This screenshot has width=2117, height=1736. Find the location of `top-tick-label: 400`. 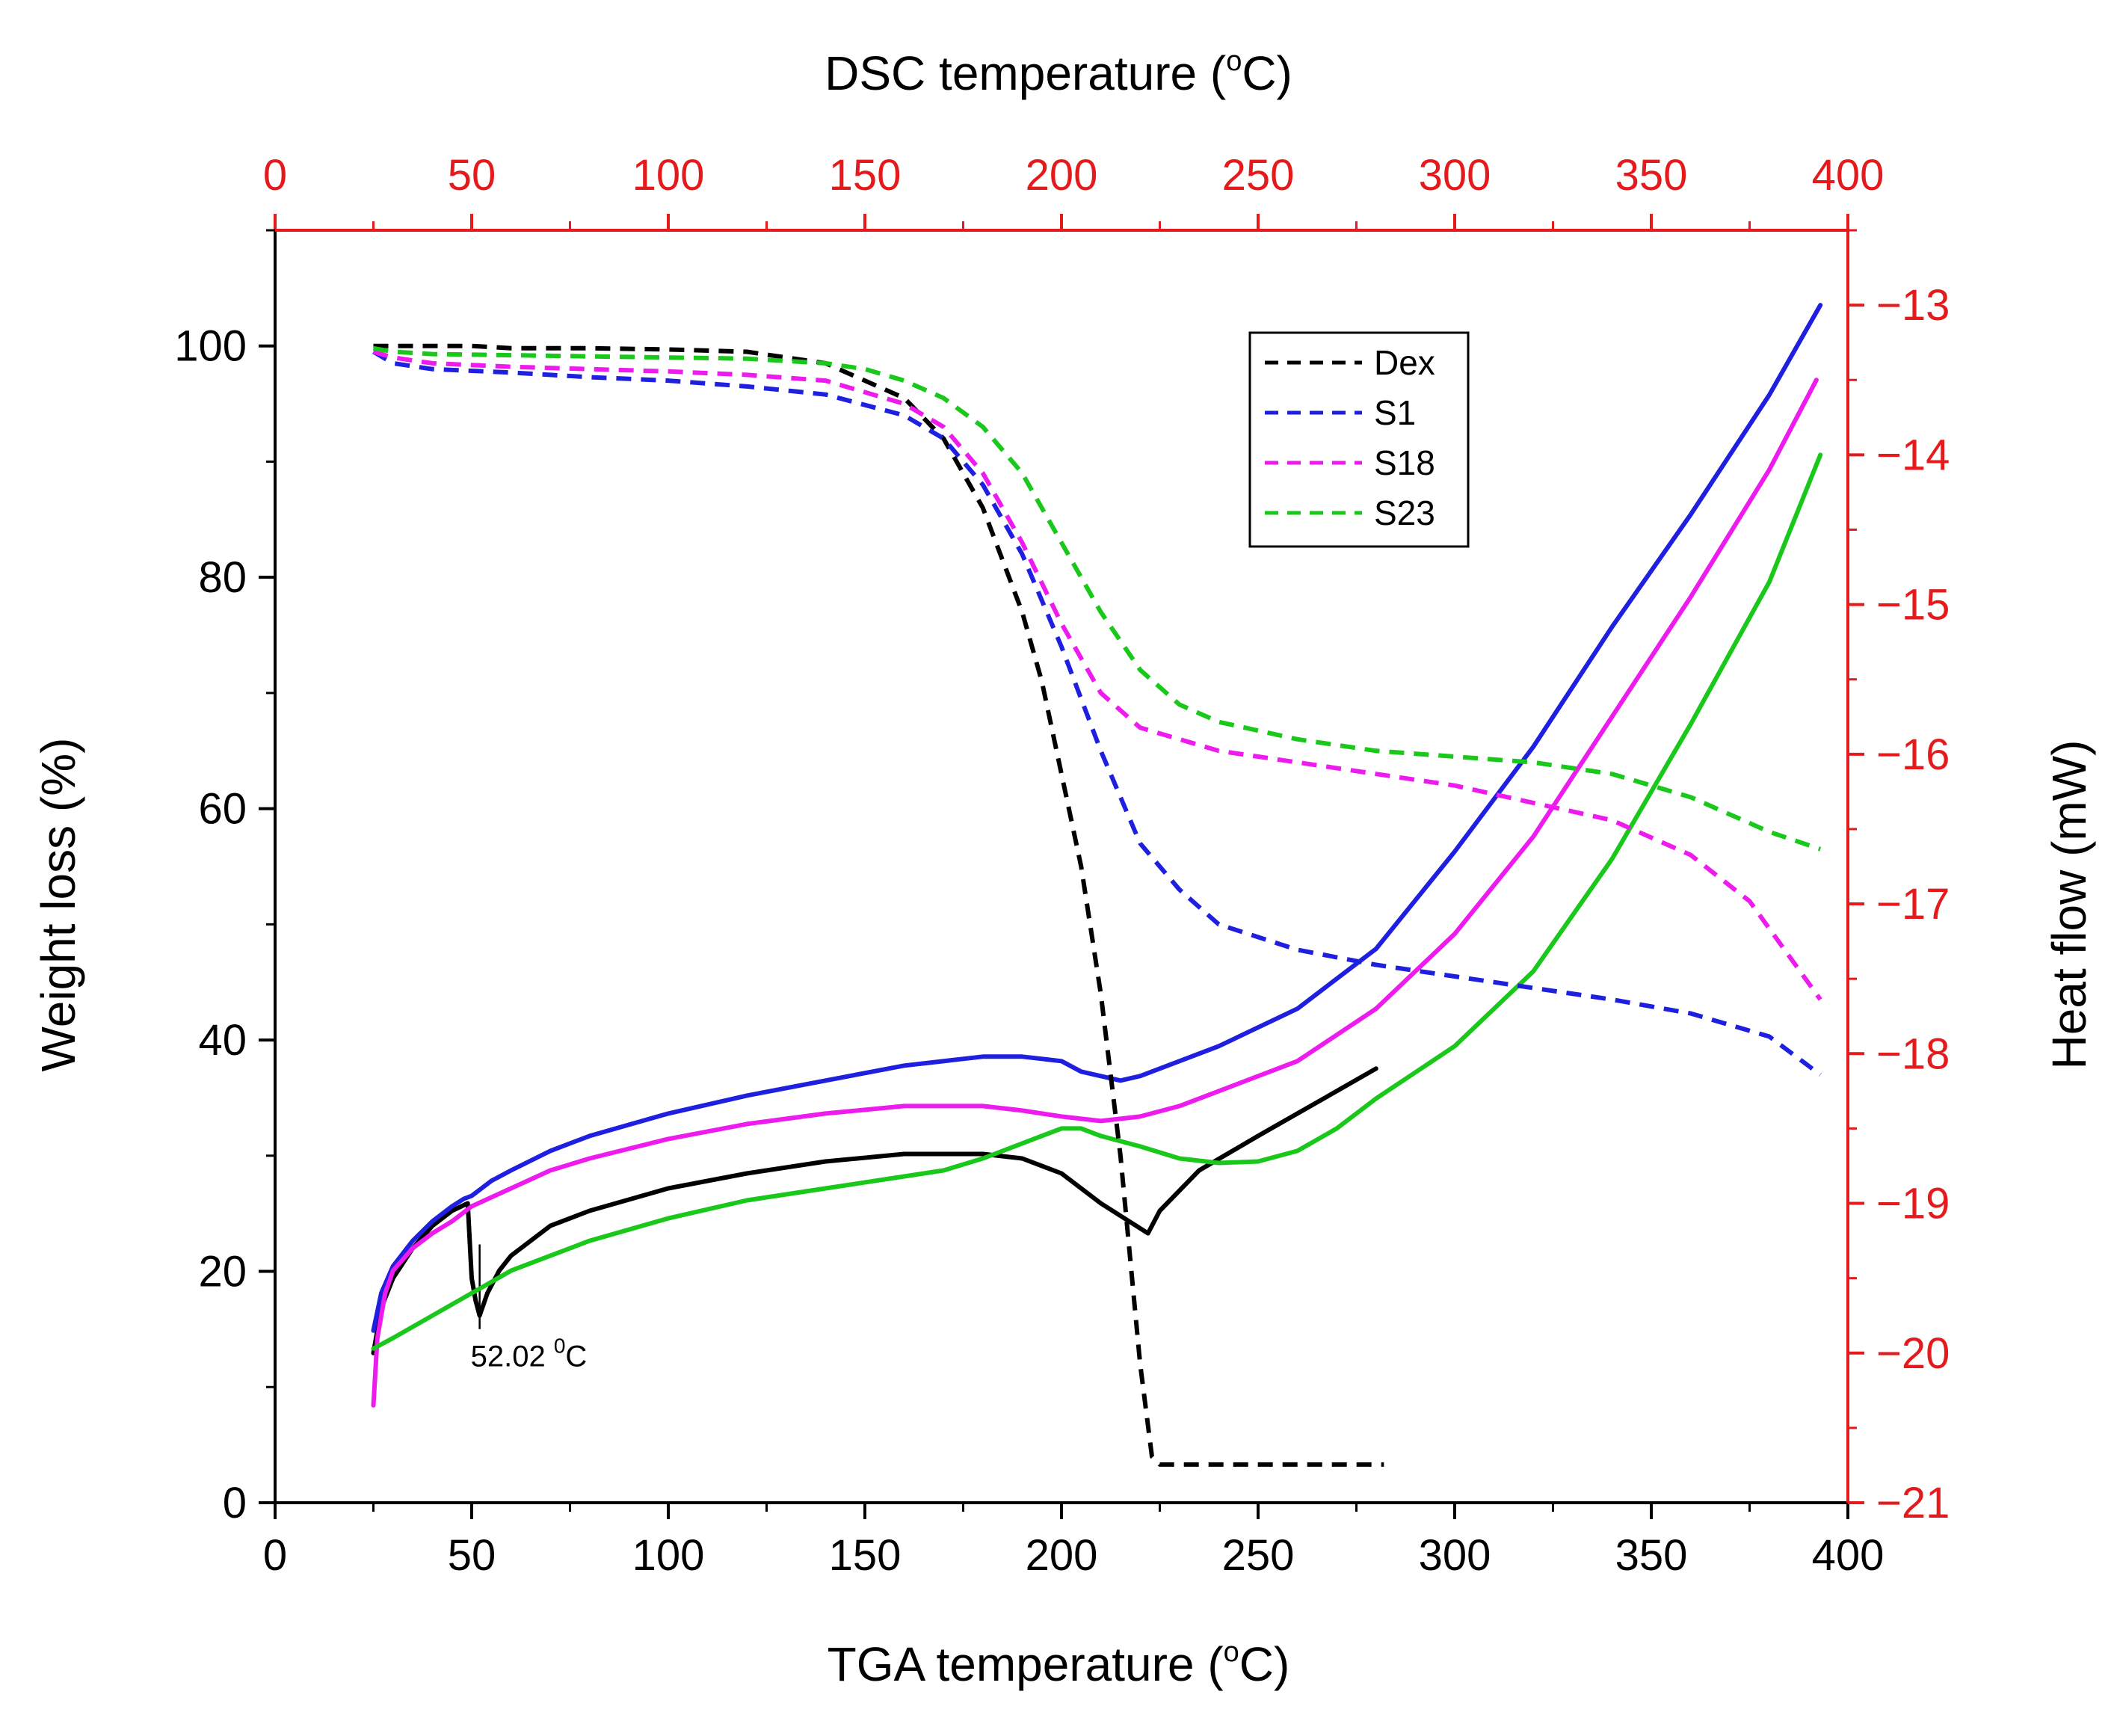

top-tick-label: 400 is located at coordinates (1848, 175).